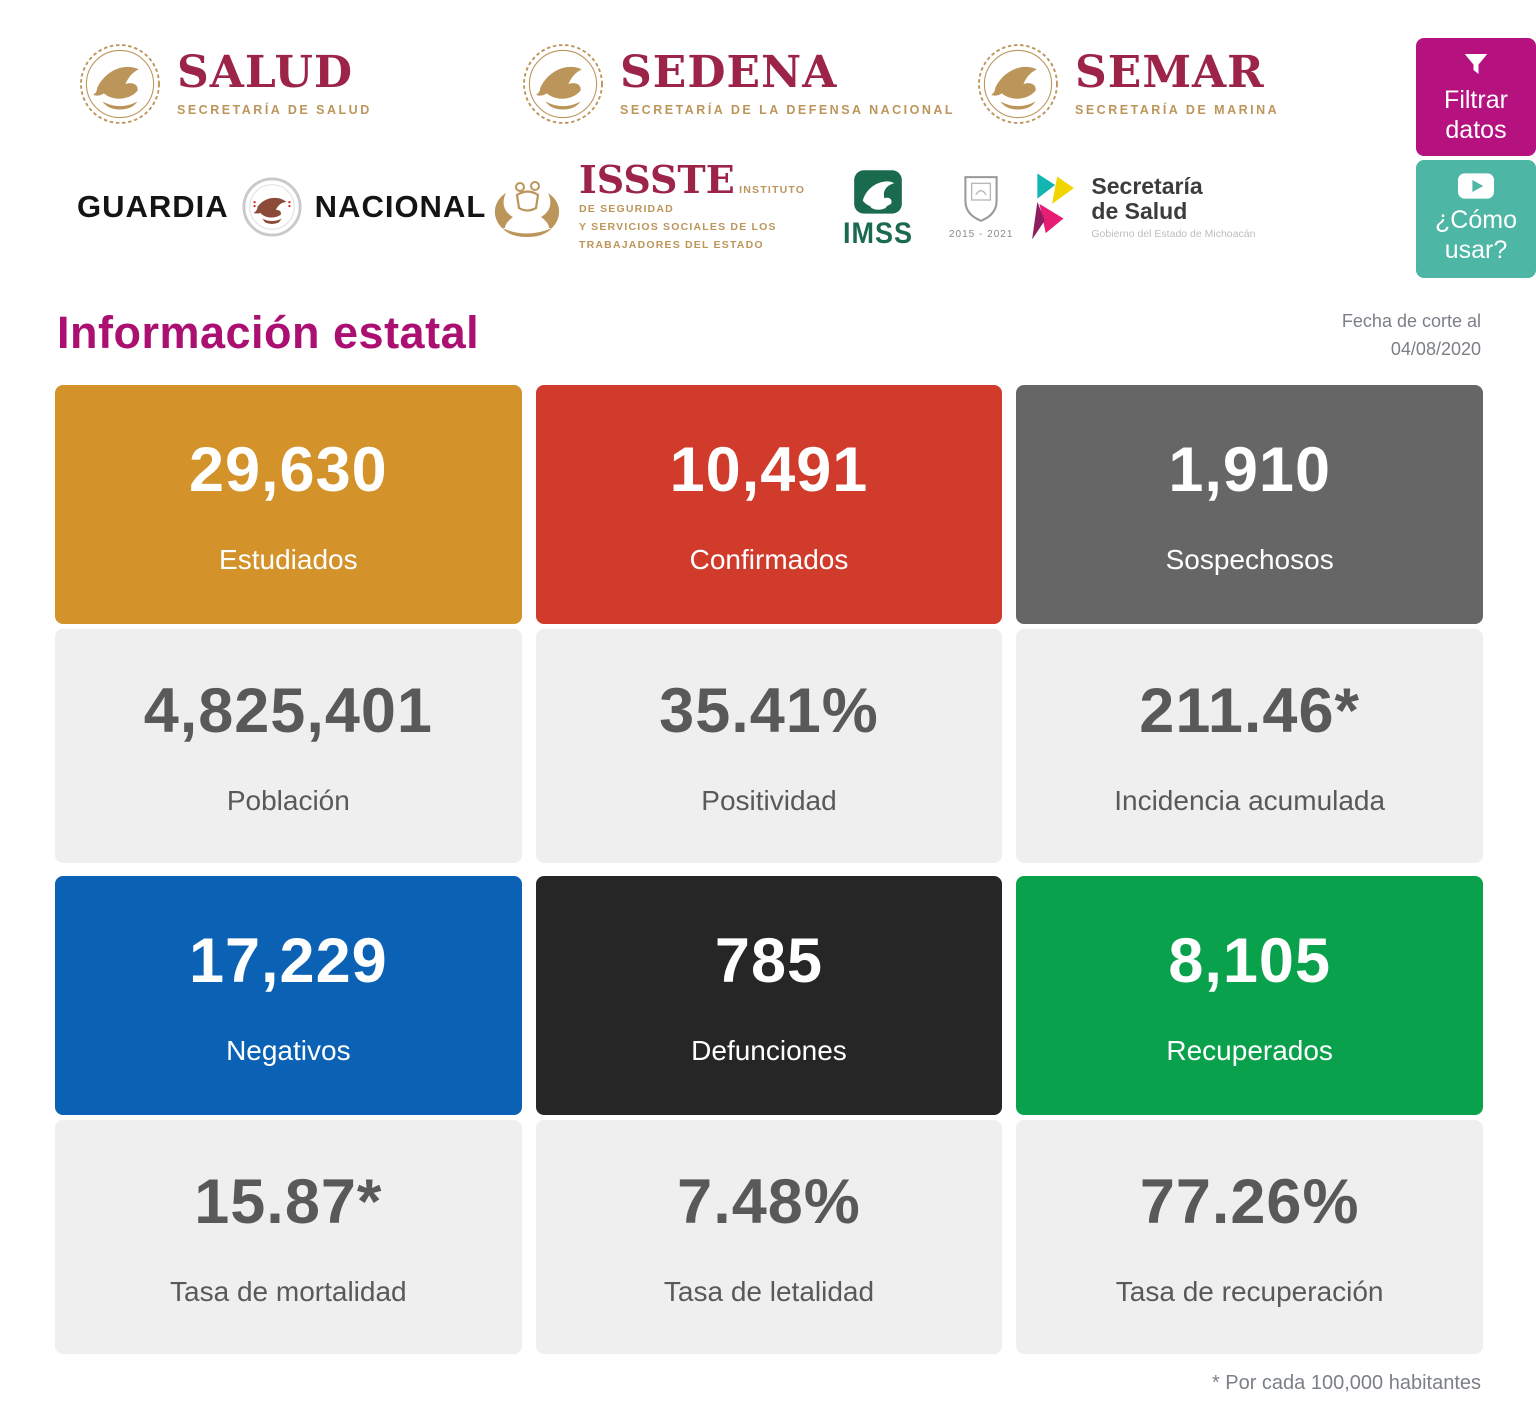  What do you see at coordinates (400, 206) in the screenshot?
I see `guardia-wordmark-right: NACIONAL` at bounding box center [400, 206].